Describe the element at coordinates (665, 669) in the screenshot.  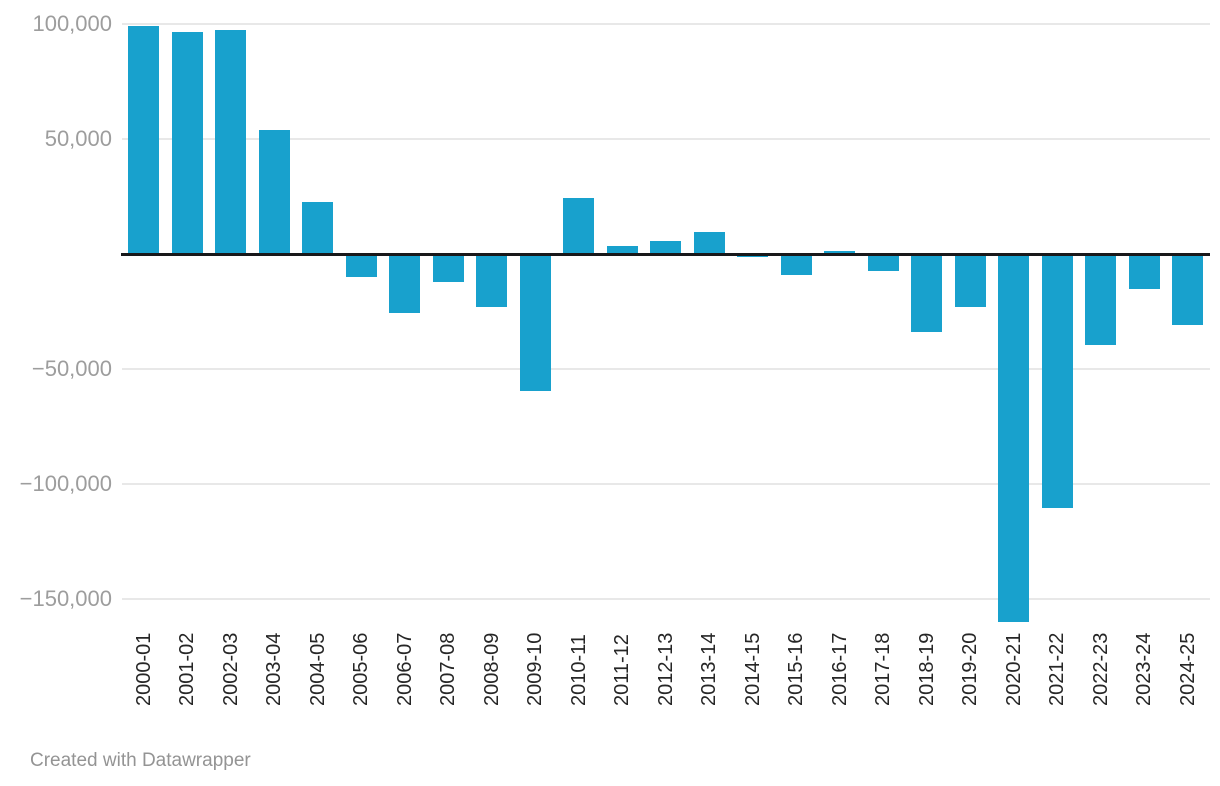
I see `x-axis-tick-label: 2012-13` at that location.